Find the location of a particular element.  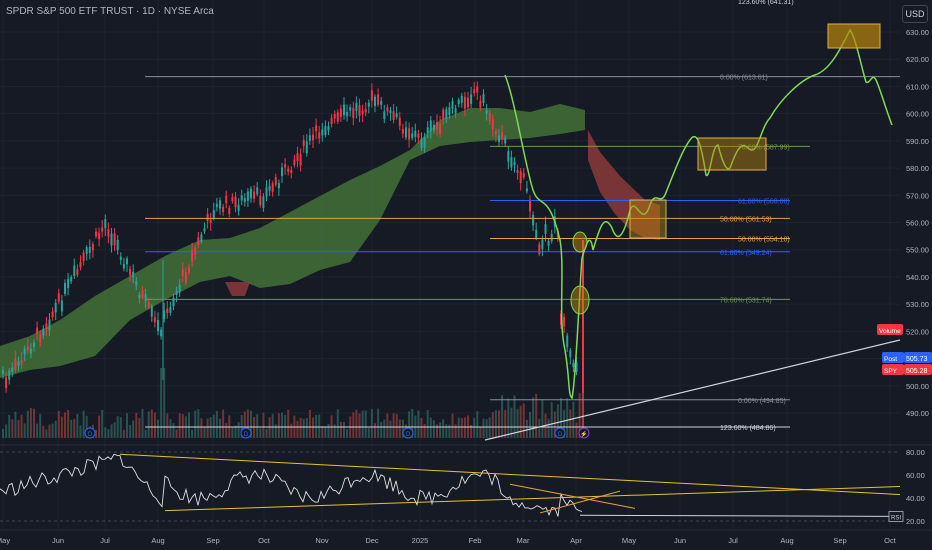

fib-label: 61.80% (568.08) is located at coordinates (764, 202).